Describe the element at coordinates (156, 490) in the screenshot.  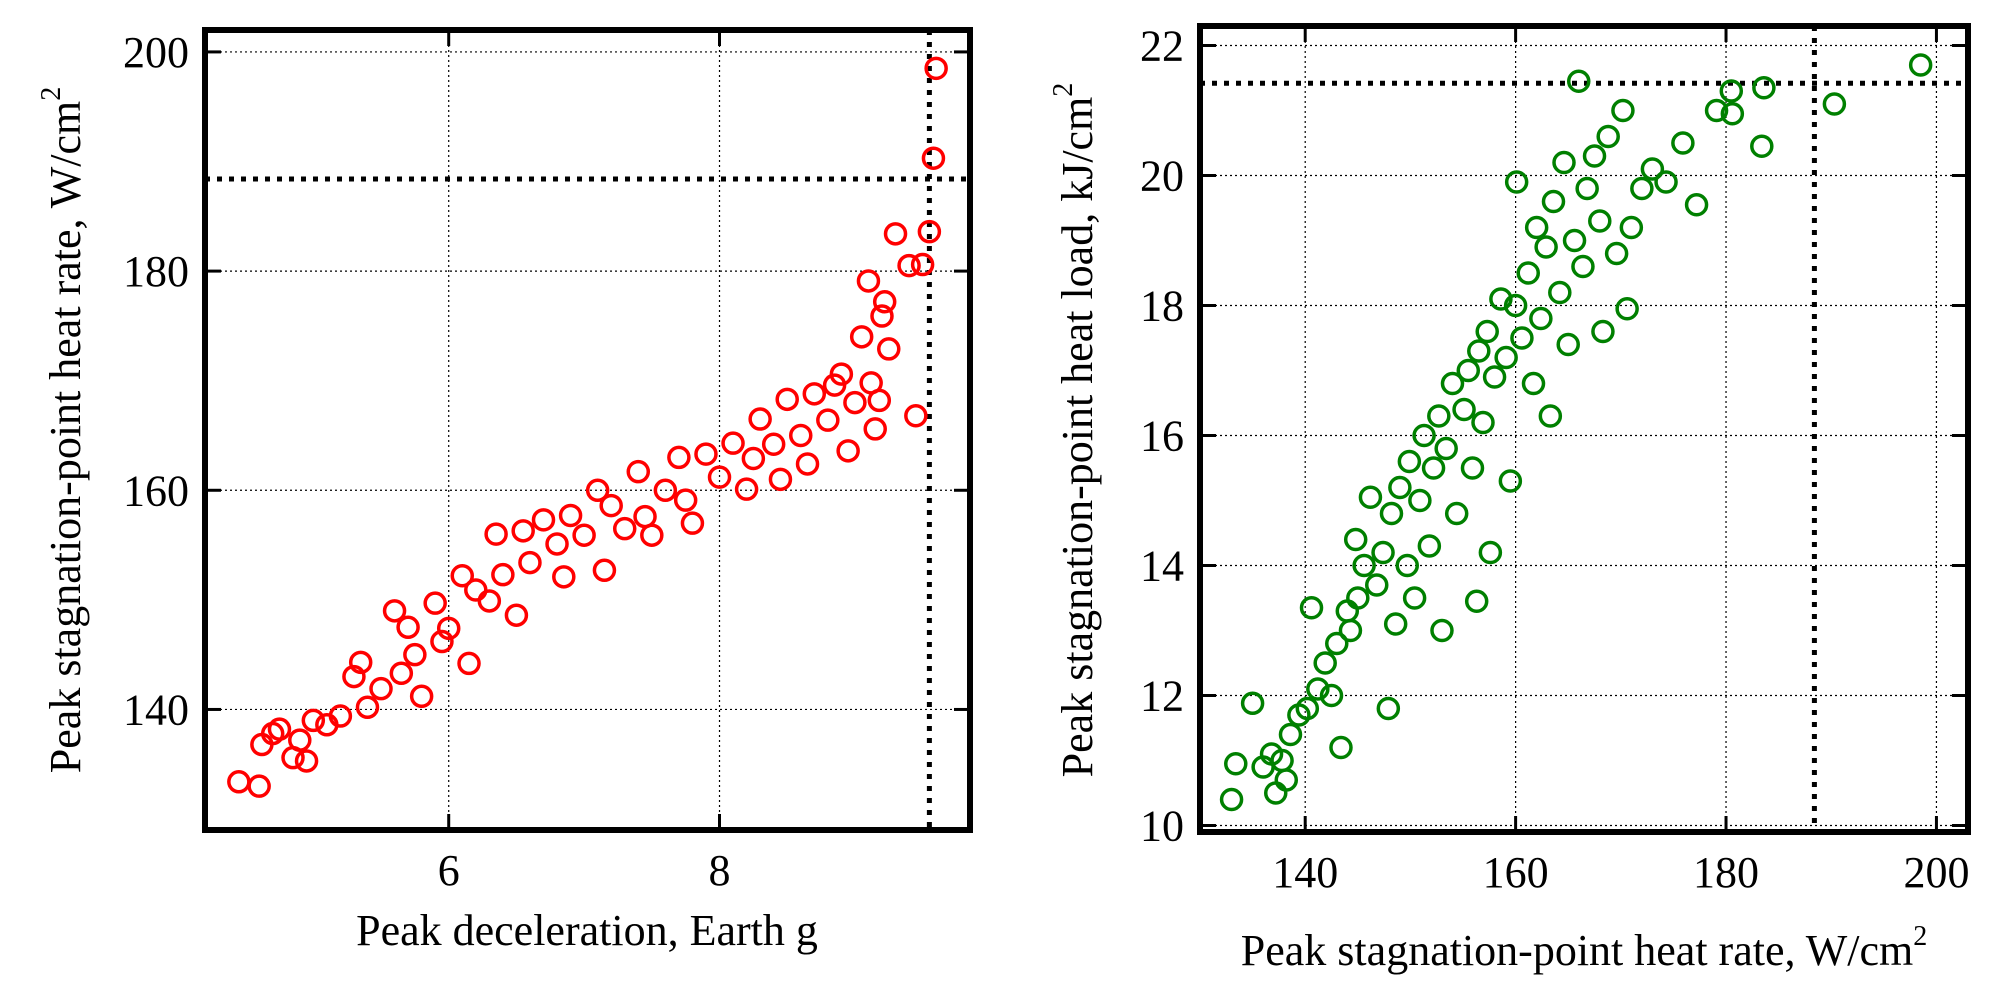
I see `left-y-tick-label: 160` at that location.